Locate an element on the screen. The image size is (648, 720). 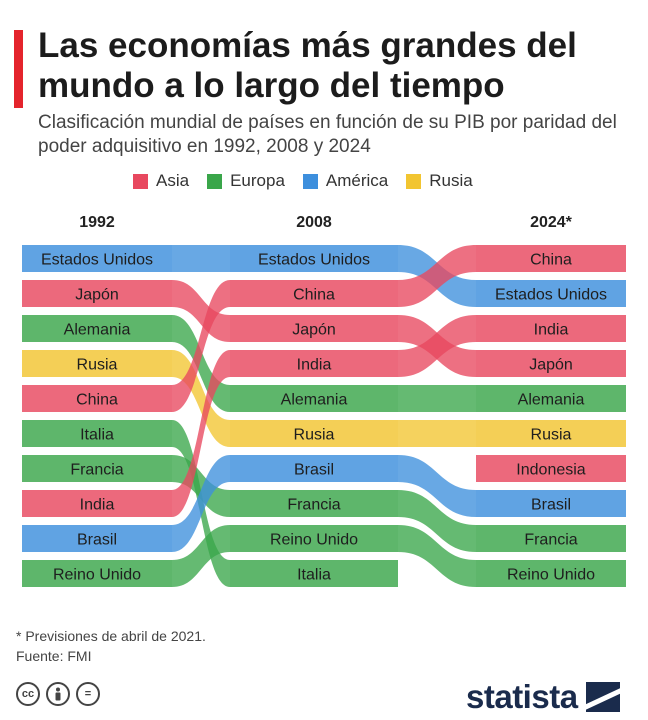
label-brasil-0: Brasil is located at coordinates (97, 540).